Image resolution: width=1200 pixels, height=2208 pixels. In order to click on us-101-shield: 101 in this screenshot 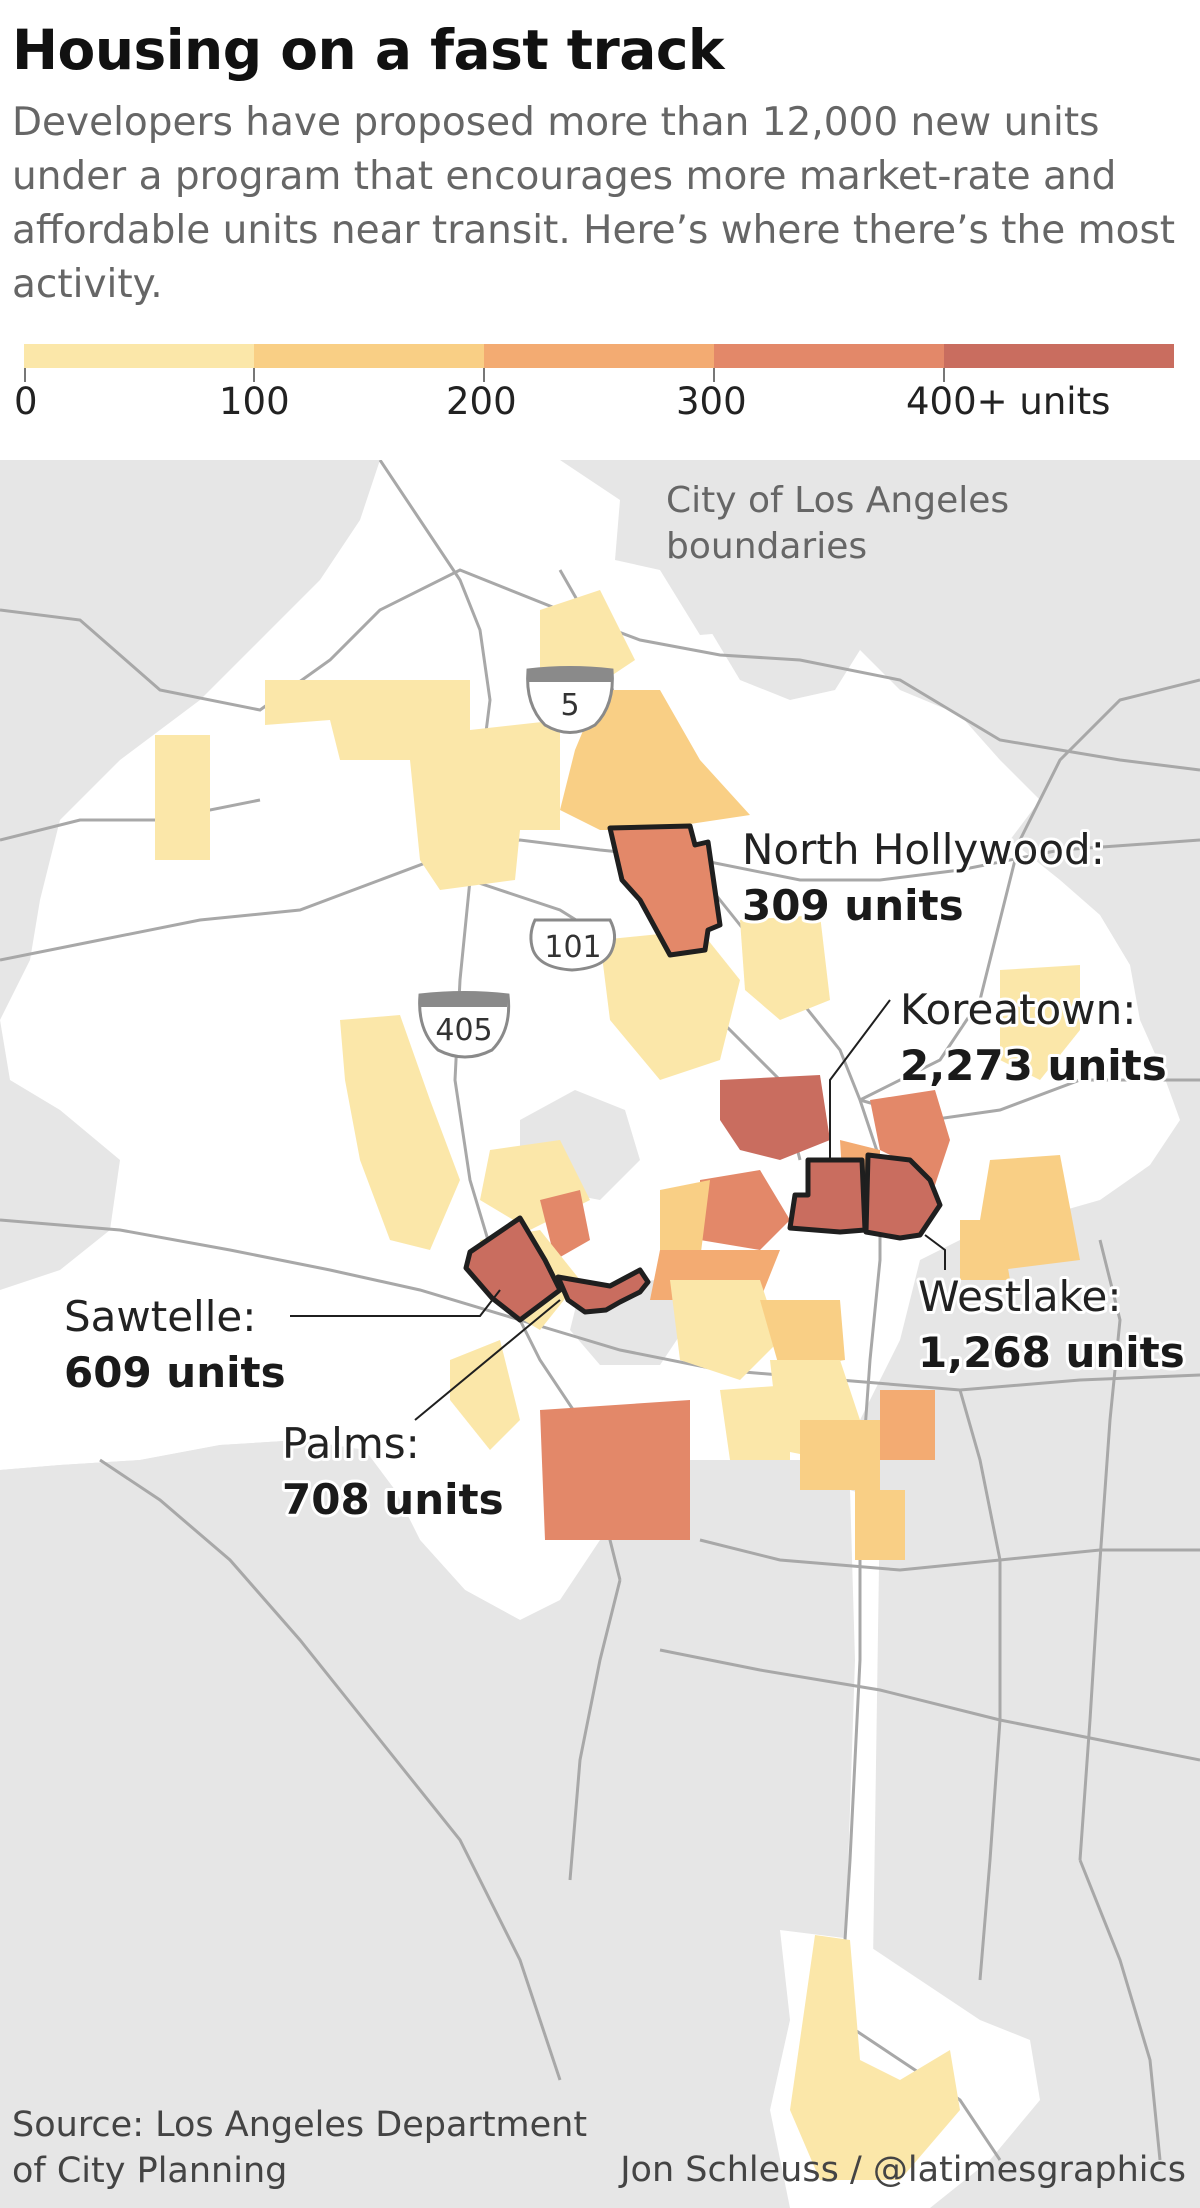, I will do `click(573, 945)`.